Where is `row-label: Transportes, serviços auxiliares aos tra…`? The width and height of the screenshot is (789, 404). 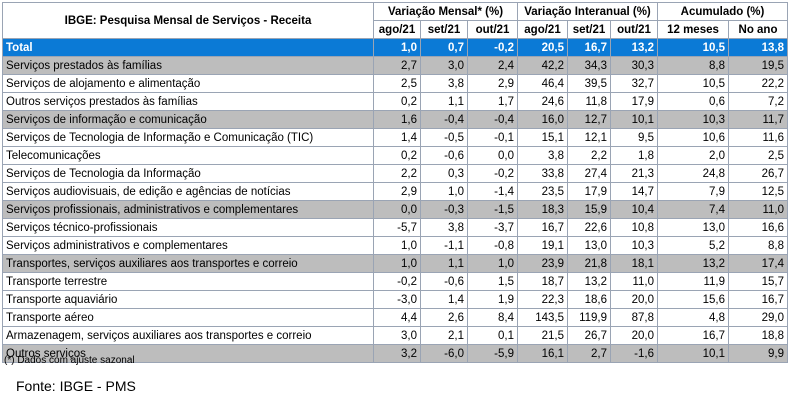
row-label: Transportes, serviços auxiliares aos tra… is located at coordinates (188, 263).